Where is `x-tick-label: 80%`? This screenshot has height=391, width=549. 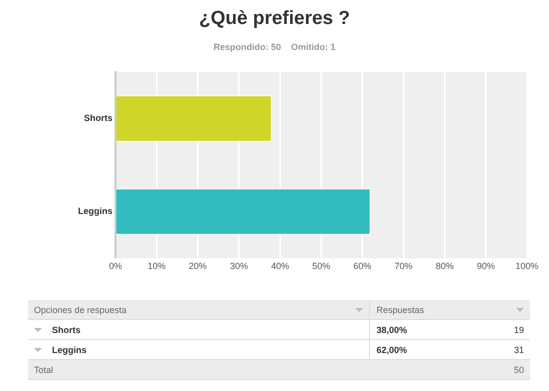 x-tick-label: 80% is located at coordinates (445, 266).